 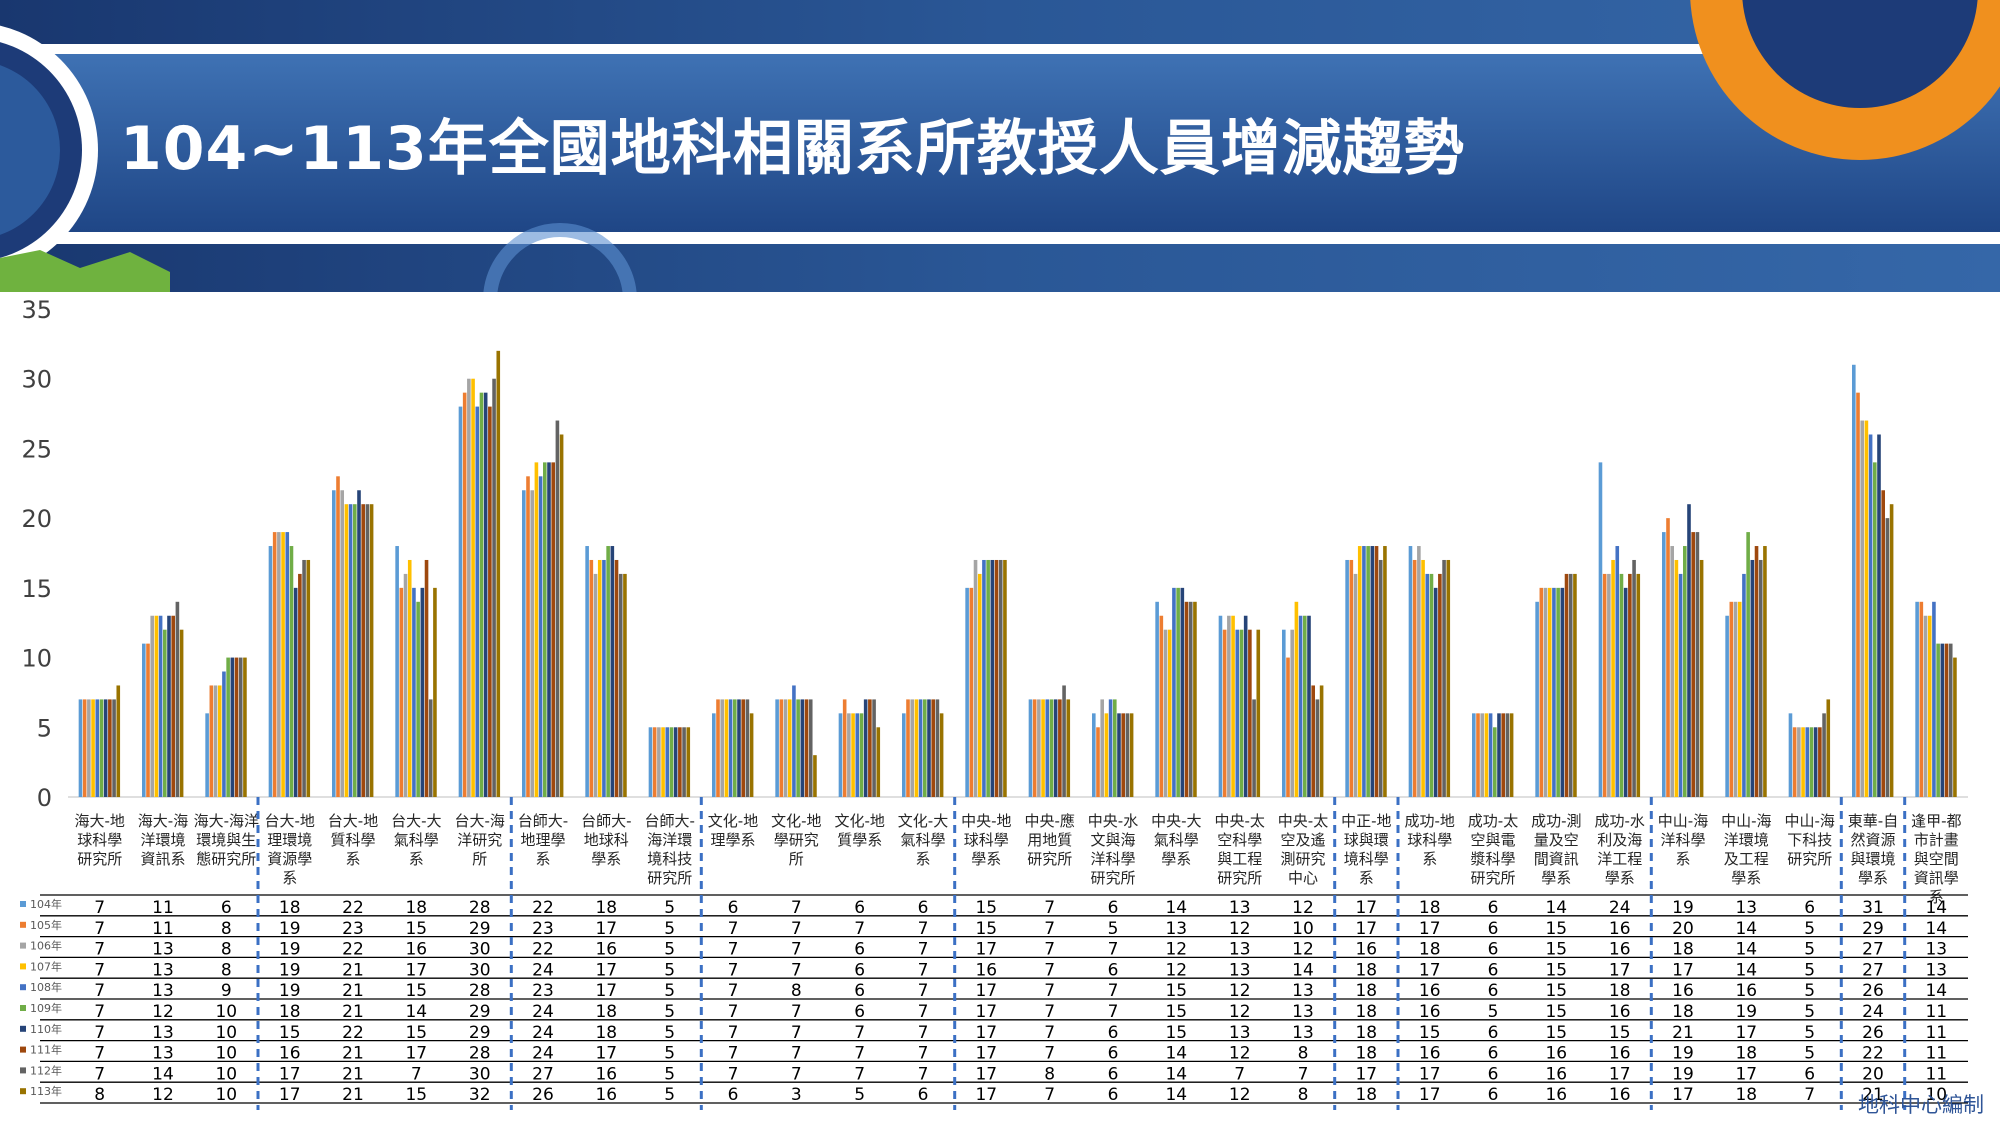 I want to click on bar-105年-4, so click(x=338, y=636).